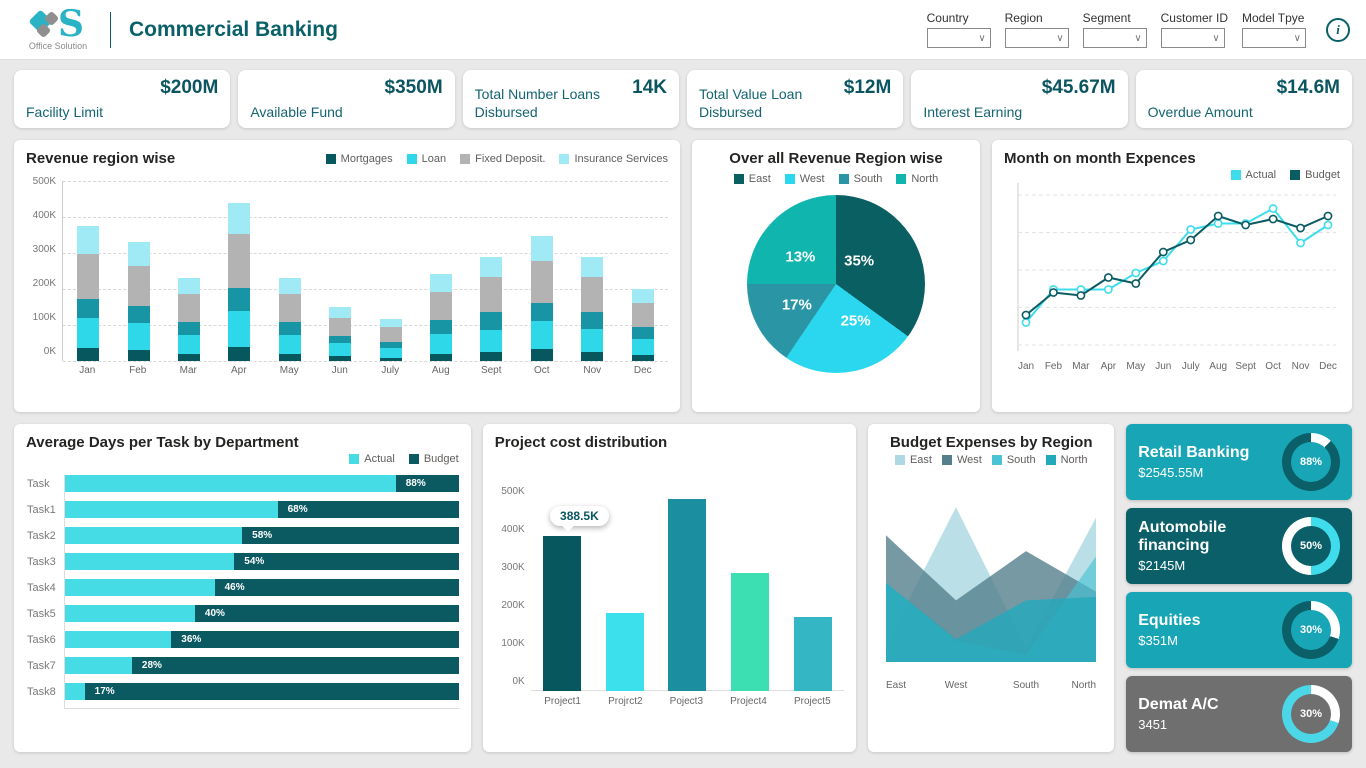 The image size is (1366, 768). What do you see at coordinates (1338, 29) in the screenshot?
I see `info-icon: i` at bounding box center [1338, 29].